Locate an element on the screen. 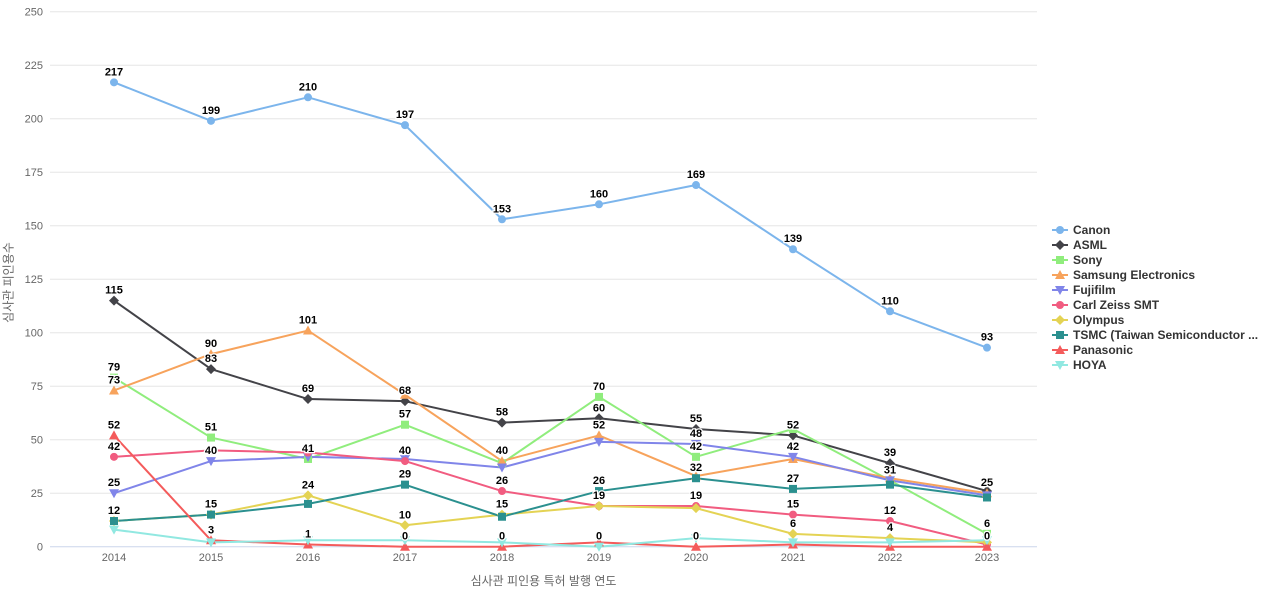 This screenshot has width=1280, height=600. series-line-carl-zeiss-smt is located at coordinates (550, 497).